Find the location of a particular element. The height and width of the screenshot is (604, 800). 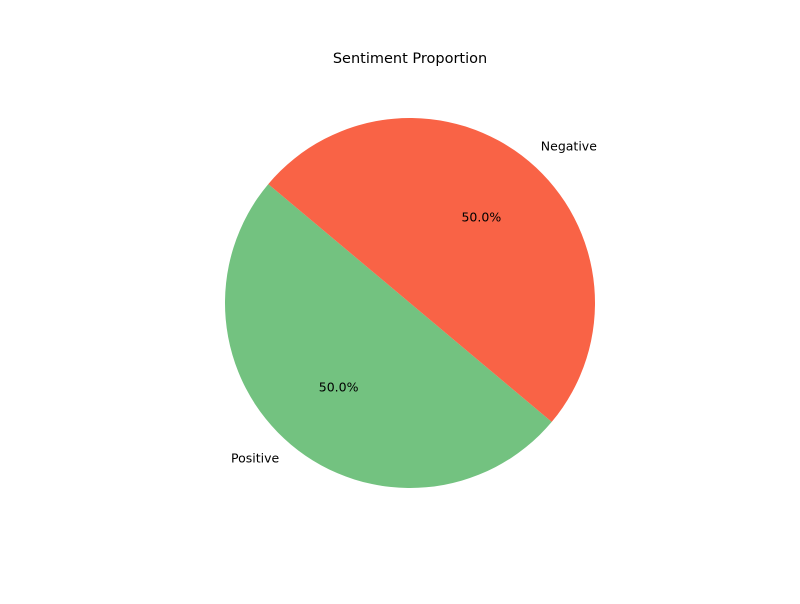

pct-label-positive: 50.0% is located at coordinates (339, 387).